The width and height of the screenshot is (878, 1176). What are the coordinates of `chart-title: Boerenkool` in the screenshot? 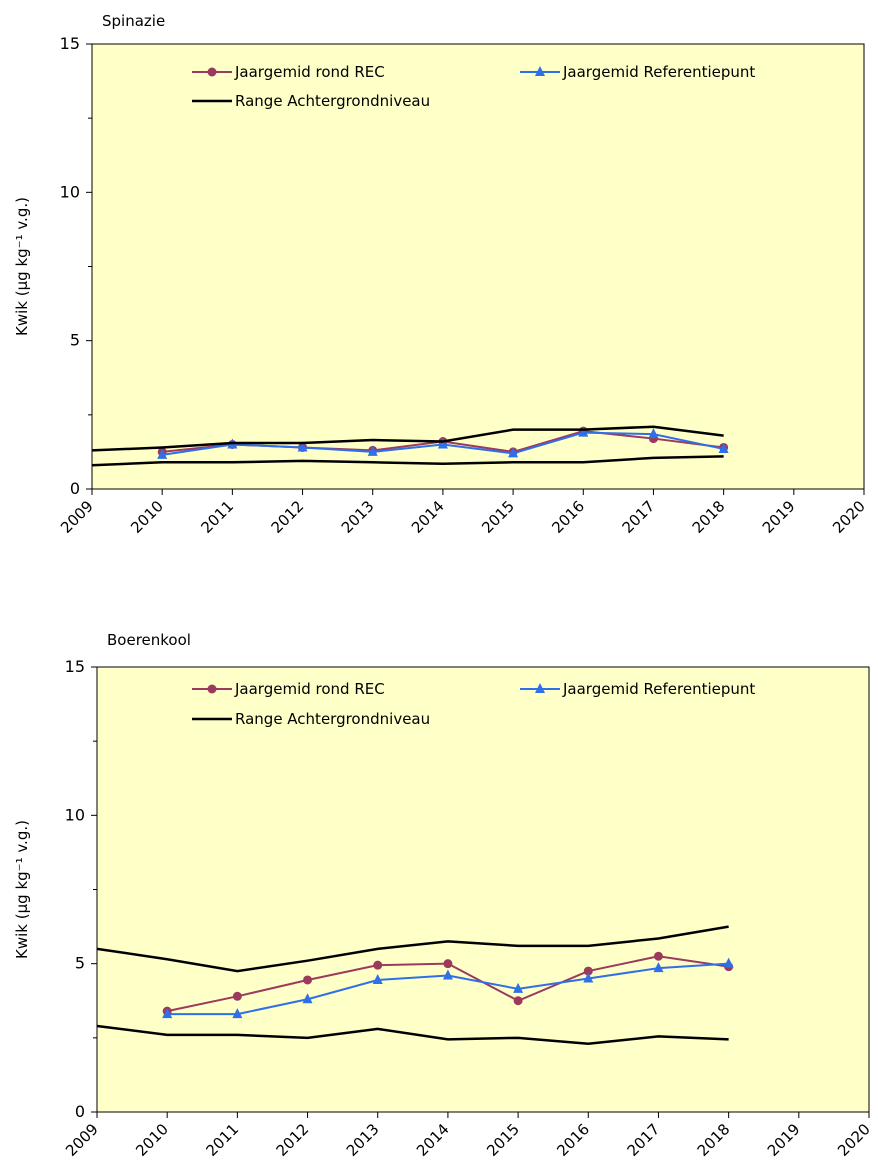 It's located at (149, 640).